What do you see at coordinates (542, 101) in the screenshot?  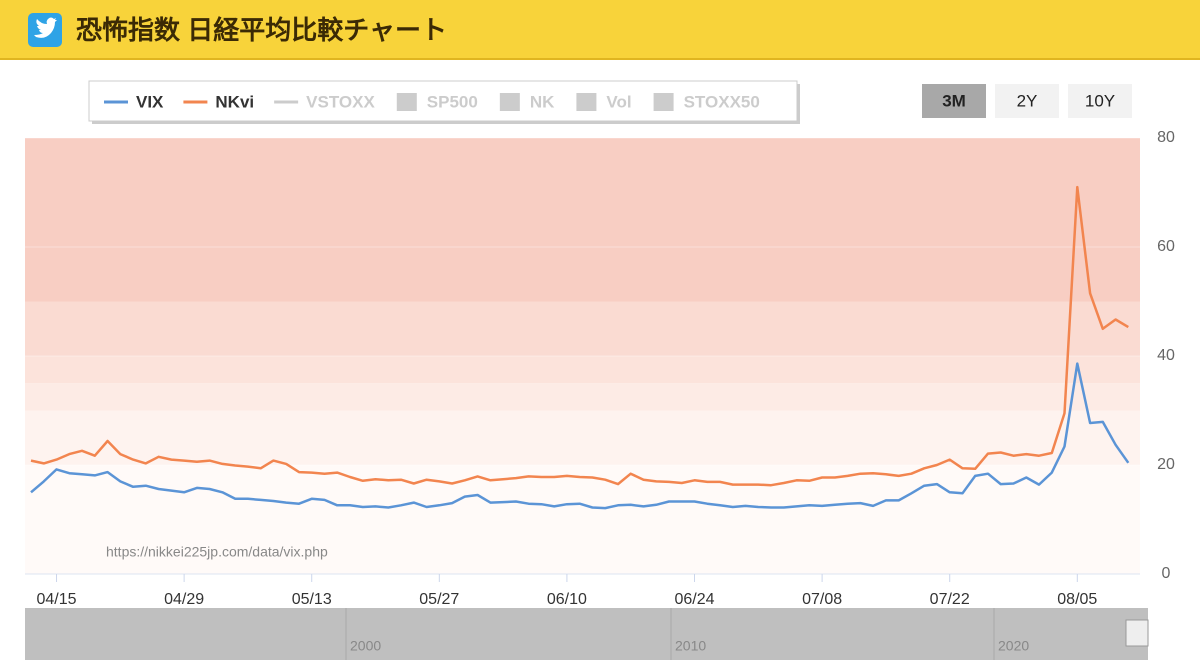 I see `legend-label: NK` at bounding box center [542, 101].